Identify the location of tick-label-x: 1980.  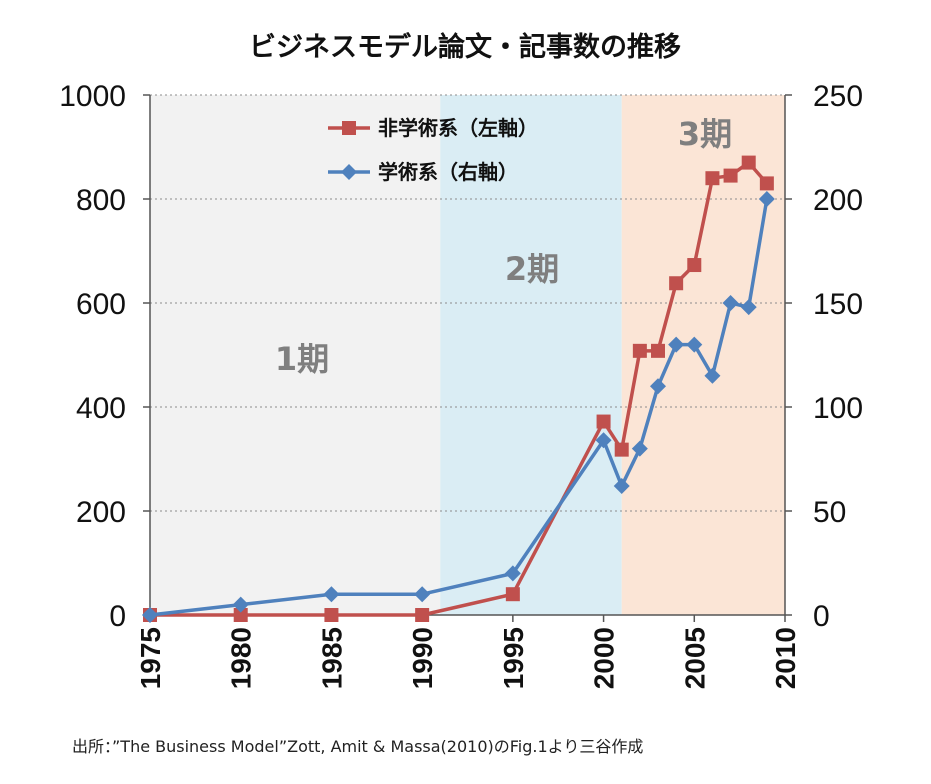
(241, 658).